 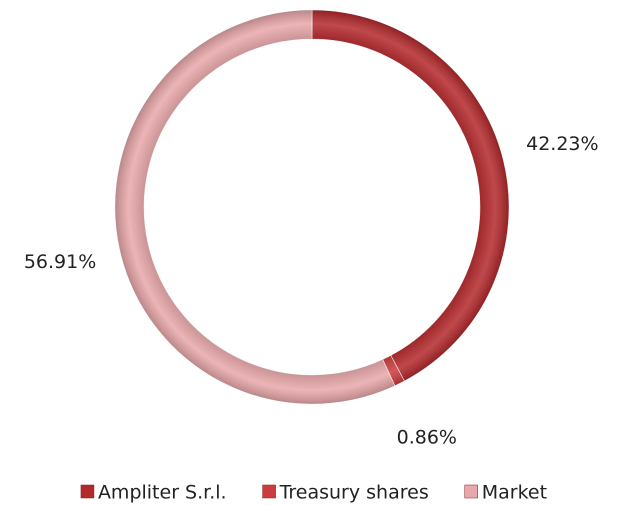 What do you see at coordinates (427, 438) in the screenshot?
I see `data-label: 0.86%` at bounding box center [427, 438].